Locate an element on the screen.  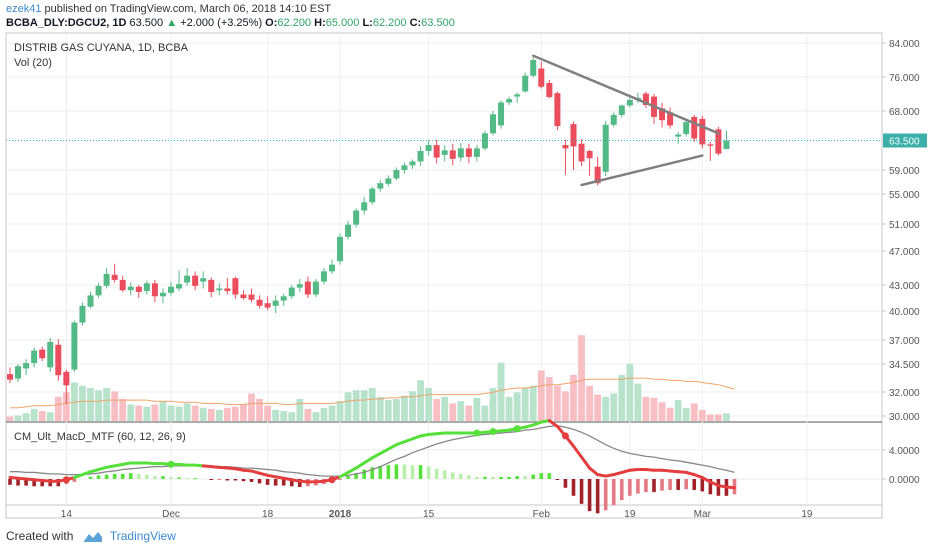
price-tick-label: 55.000 is located at coordinates (904, 195).